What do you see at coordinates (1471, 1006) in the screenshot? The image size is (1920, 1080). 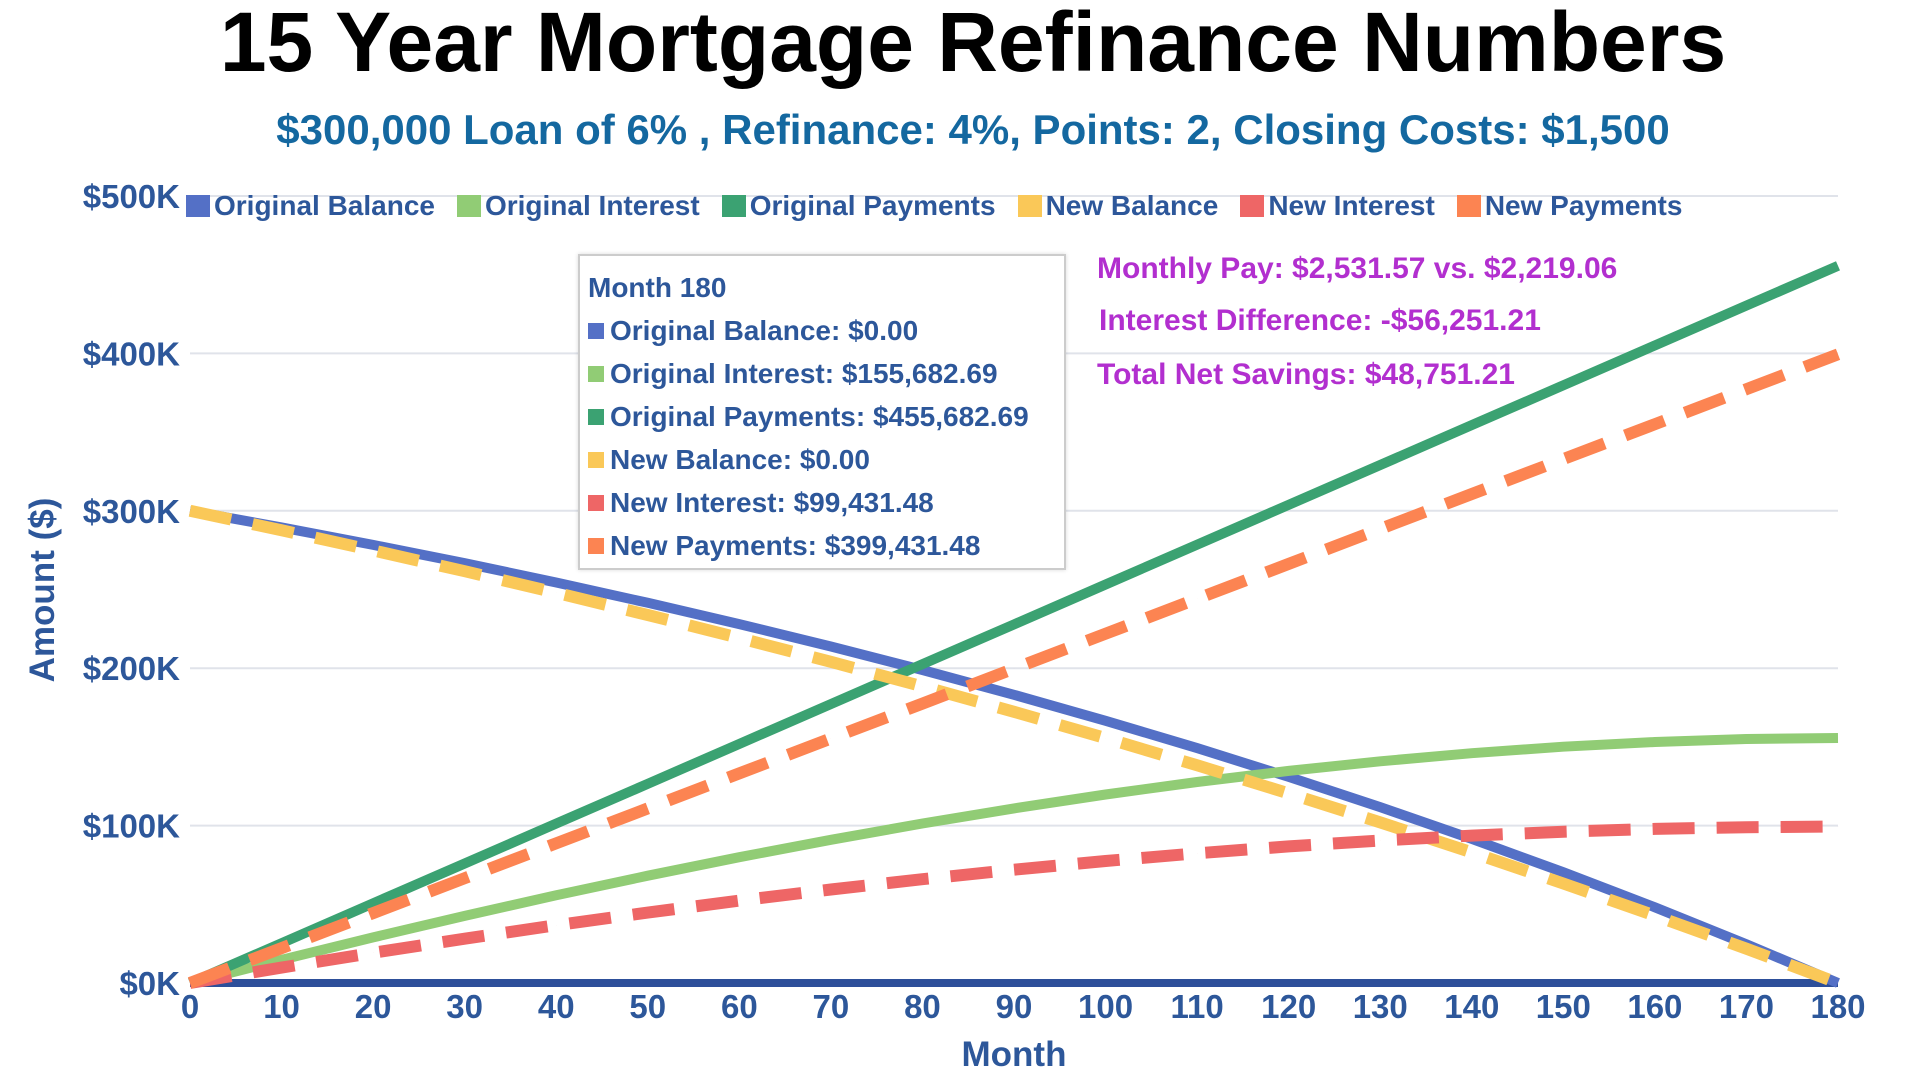 I see `x-tick-label: 140` at bounding box center [1471, 1006].